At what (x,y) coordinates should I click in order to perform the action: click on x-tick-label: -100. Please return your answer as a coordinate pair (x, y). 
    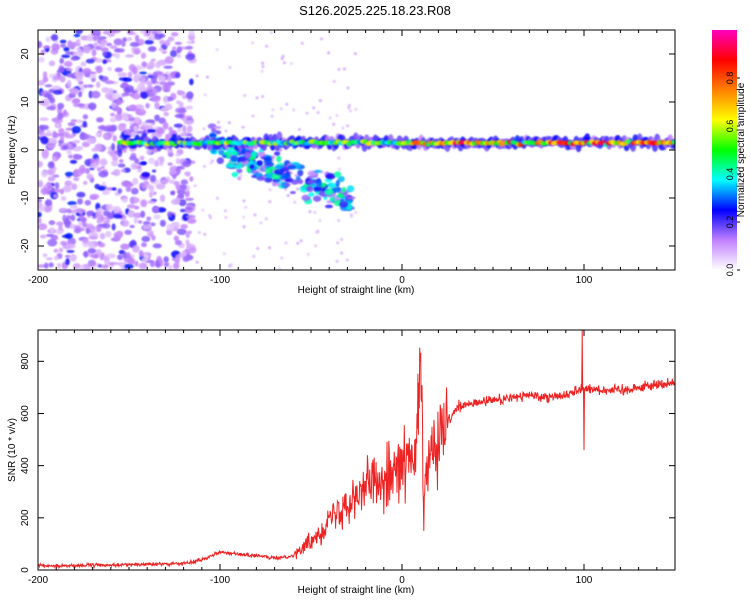
    Looking at the image, I should click on (220, 580).